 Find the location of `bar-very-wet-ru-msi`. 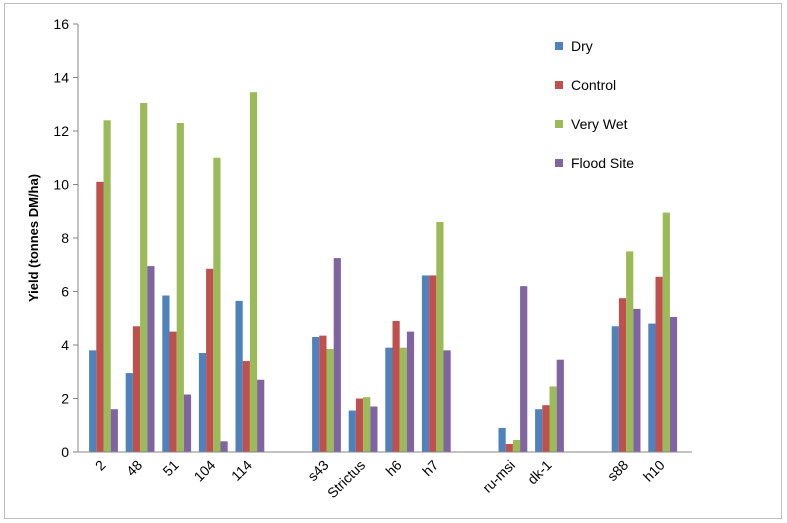

bar-very-wet-ru-msi is located at coordinates (516, 445).